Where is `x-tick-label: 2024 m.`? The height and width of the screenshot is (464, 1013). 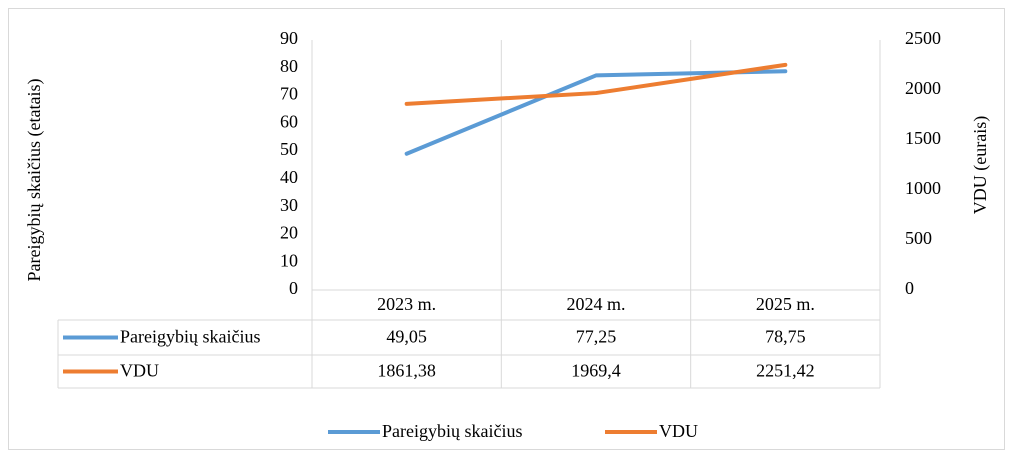
x-tick-label: 2024 m. is located at coordinates (595, 304).